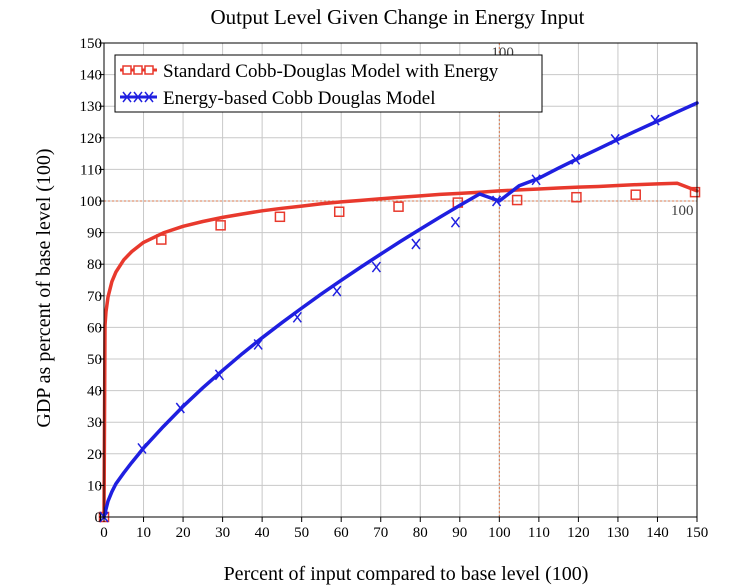 Image resolution: width=750 pixels, height=586 pixels. I want to click on x-tick-label: 10, so click(143, 533).